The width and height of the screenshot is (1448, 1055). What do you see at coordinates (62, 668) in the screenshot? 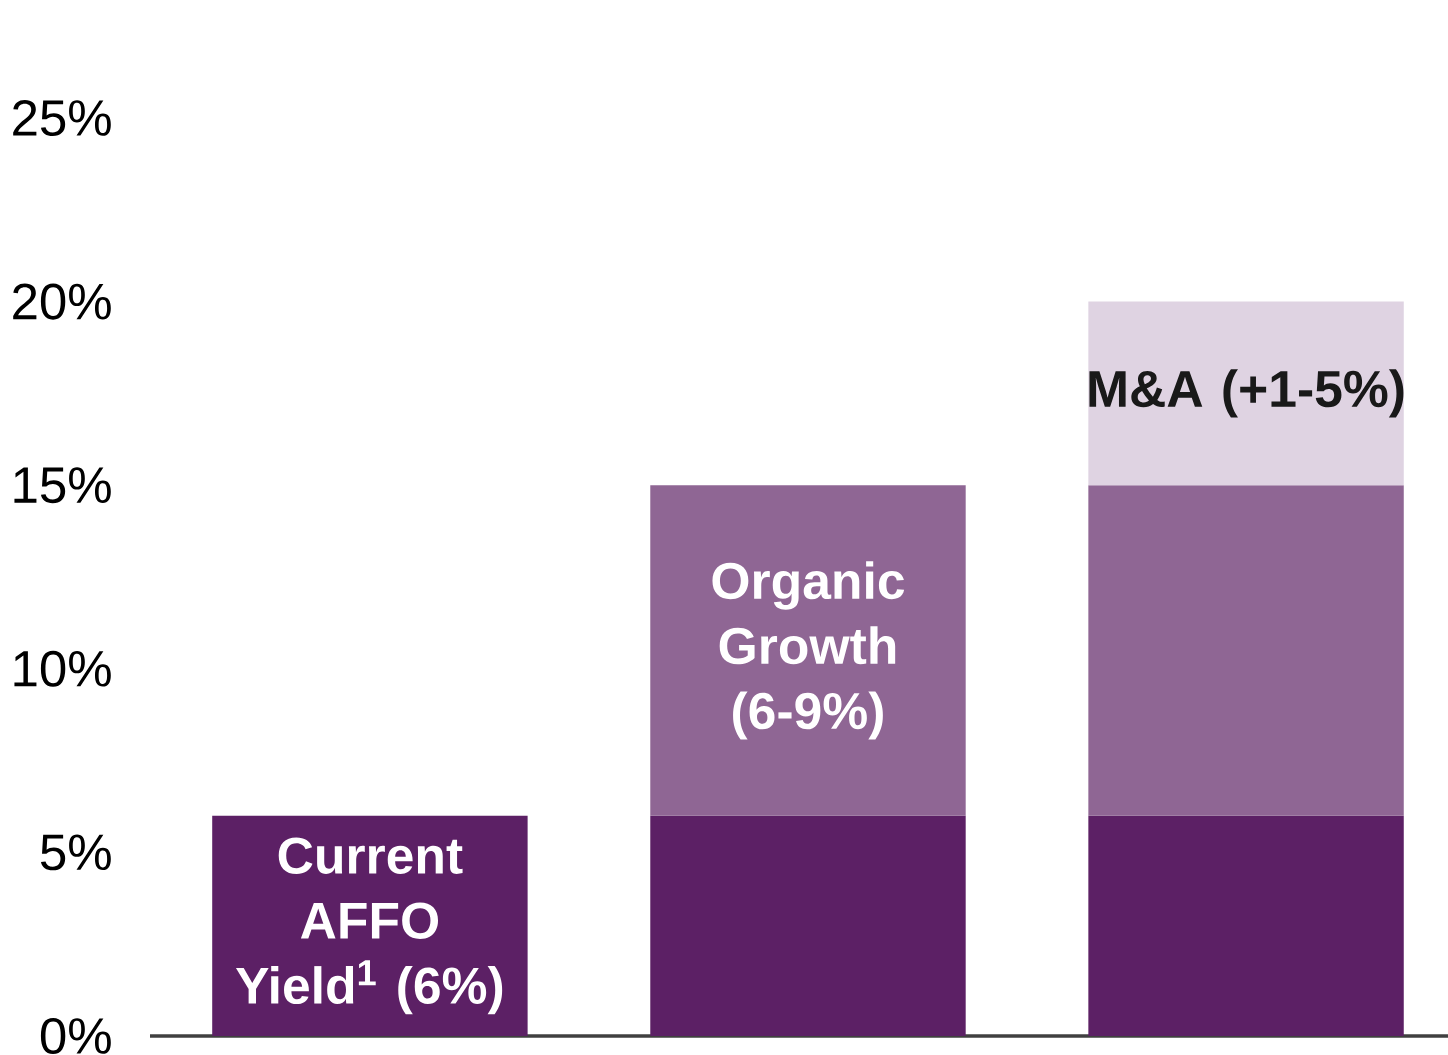
I see `y-tick-label: 10%` at bounding box center [62, 668].